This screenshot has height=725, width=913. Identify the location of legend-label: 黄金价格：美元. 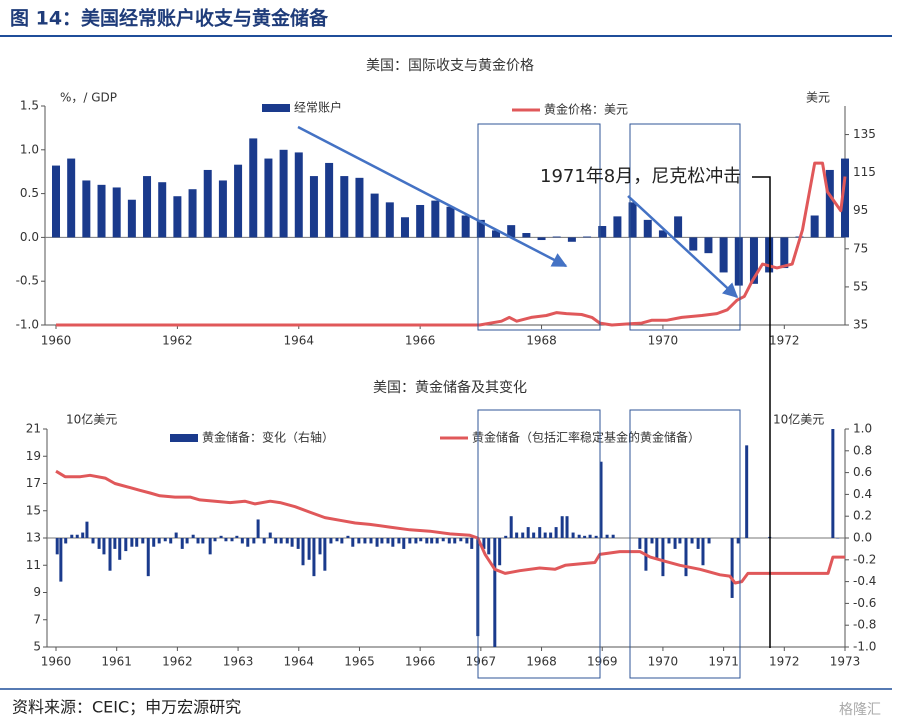
(586, 109).